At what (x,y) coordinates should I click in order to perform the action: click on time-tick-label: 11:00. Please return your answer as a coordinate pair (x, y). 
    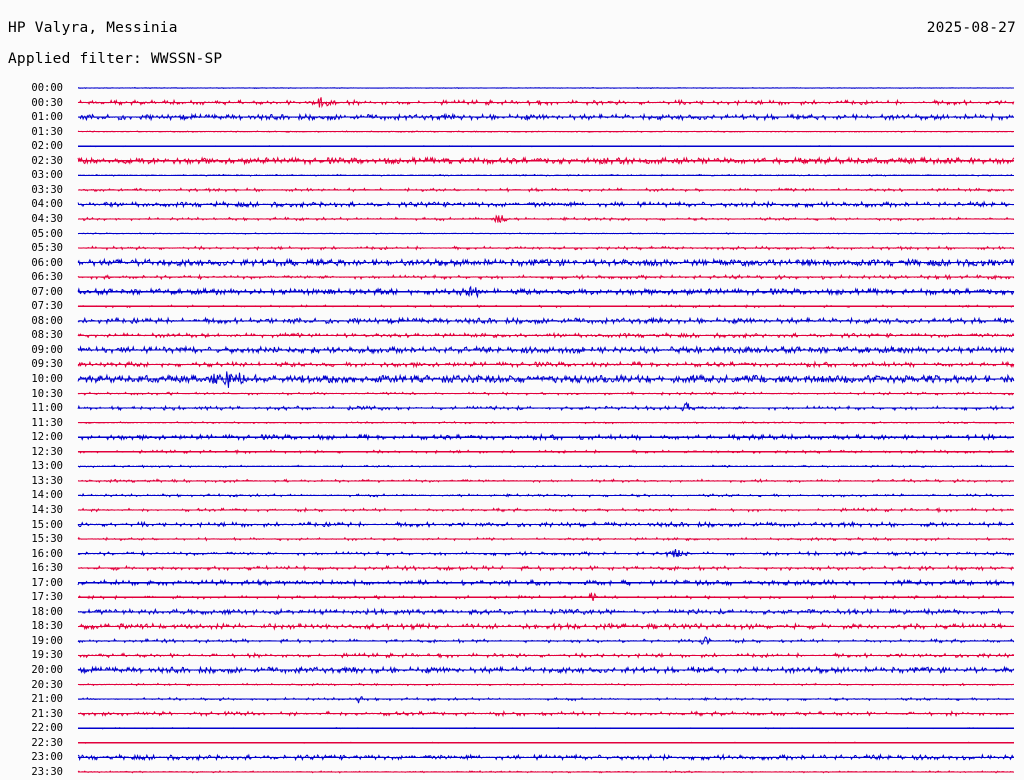
    Looking at the image, I should click on (47, 408).